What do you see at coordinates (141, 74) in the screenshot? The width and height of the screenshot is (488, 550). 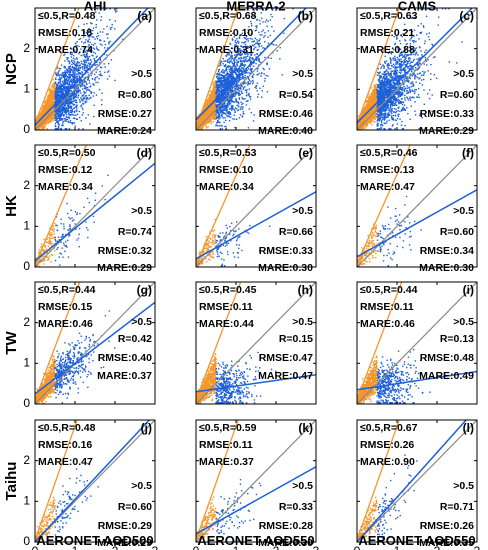 I see `high-aod-threshold: >0.5` at bounding box center [141, 74].